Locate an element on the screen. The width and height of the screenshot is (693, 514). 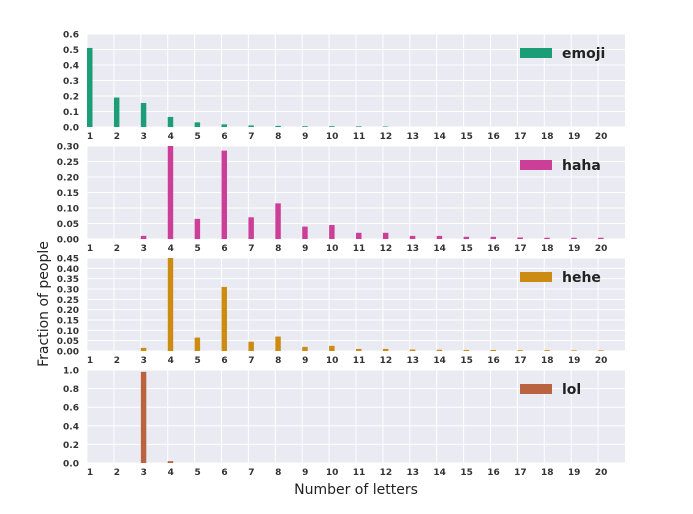
y-tick-label: 0.40 is located at coordinates (68, 270).